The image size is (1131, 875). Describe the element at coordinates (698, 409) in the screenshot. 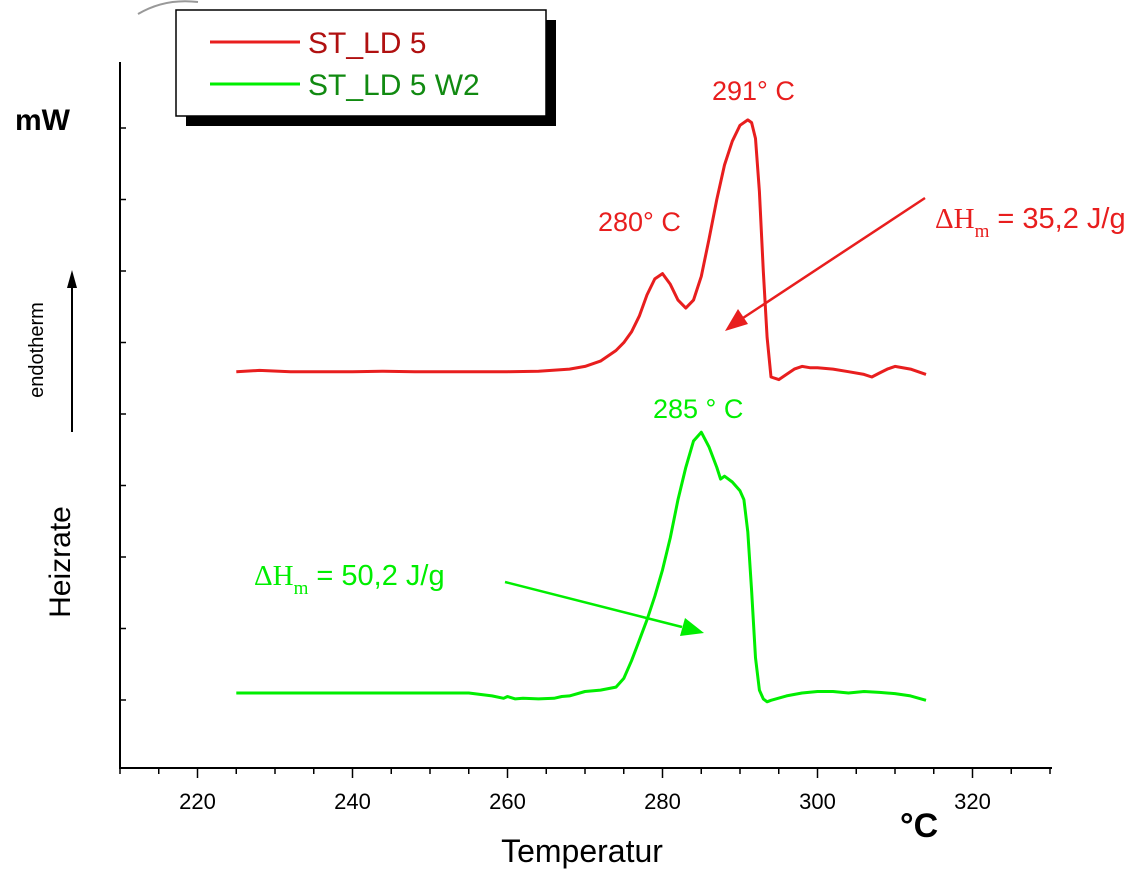

I see `annotation-green-peak-285: 285 ° C` at that location.